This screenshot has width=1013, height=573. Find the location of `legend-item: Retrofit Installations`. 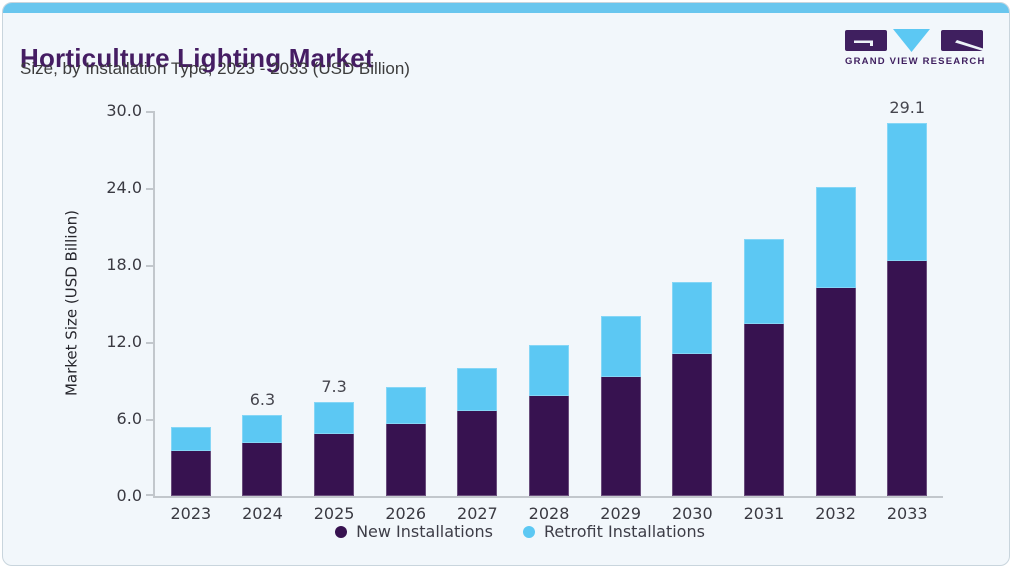

legend-item: Retrofit Installations is located at coordinates (614, 532).